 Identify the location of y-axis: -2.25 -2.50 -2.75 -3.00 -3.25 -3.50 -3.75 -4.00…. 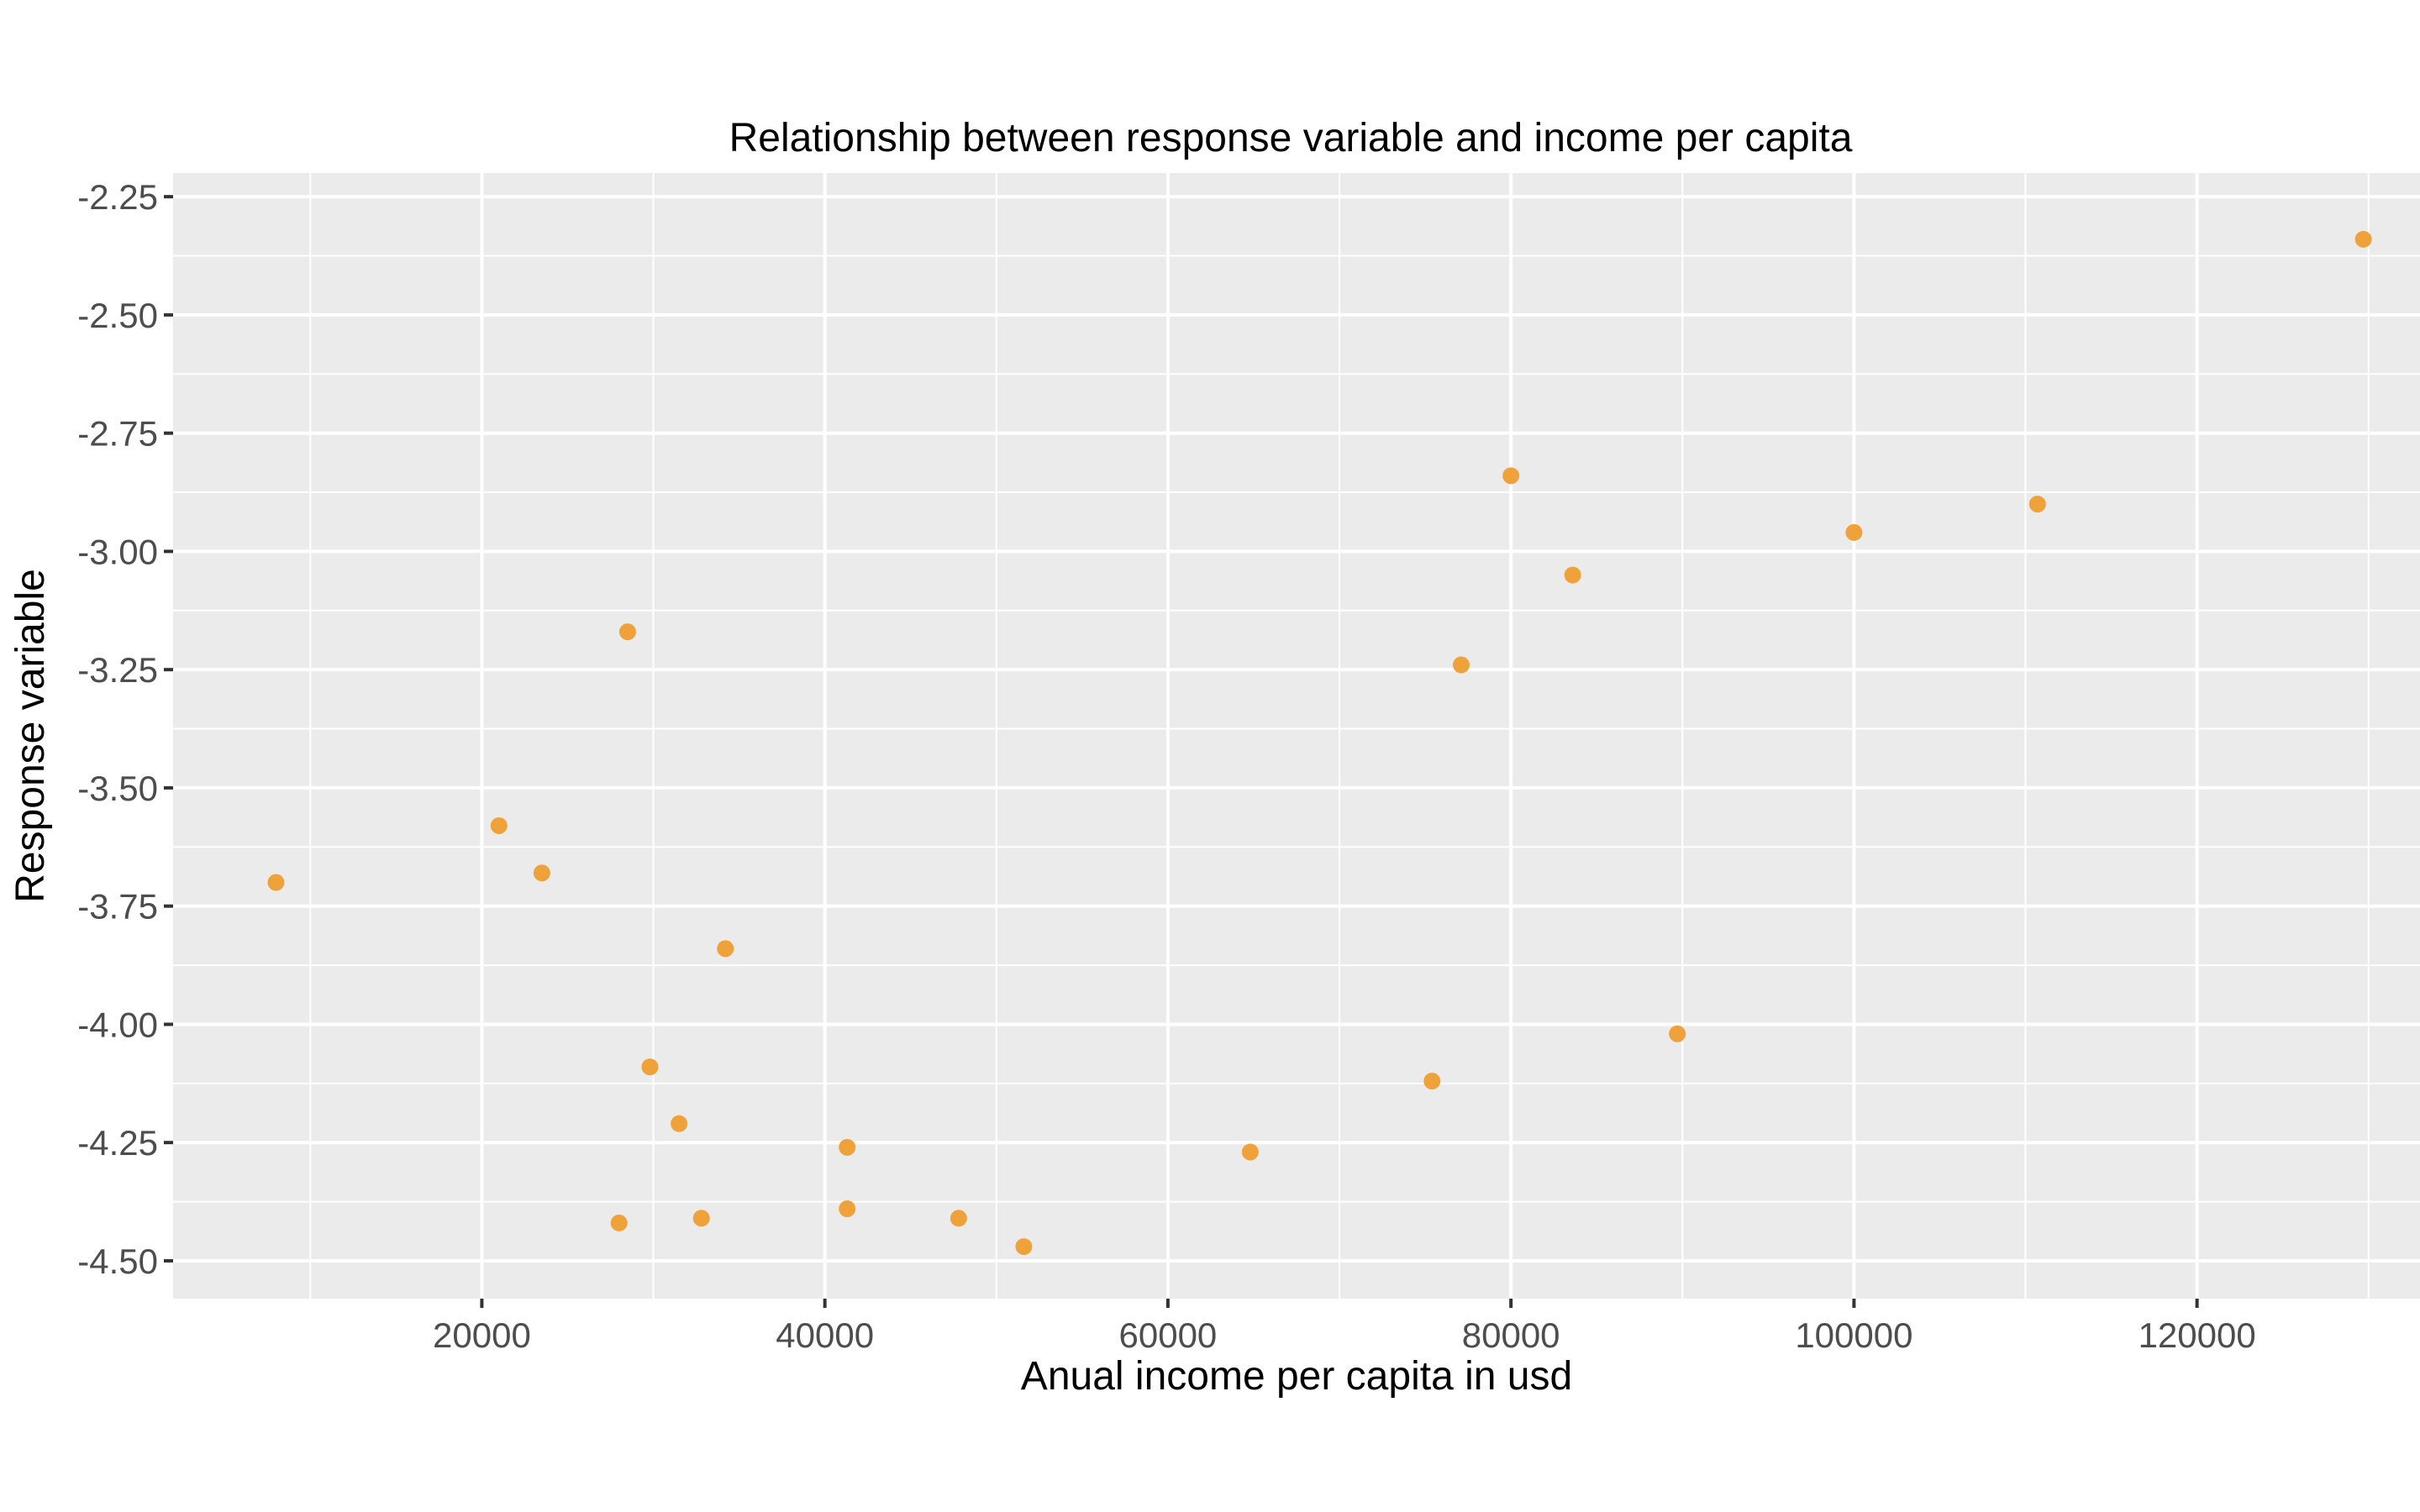
(125, 729).